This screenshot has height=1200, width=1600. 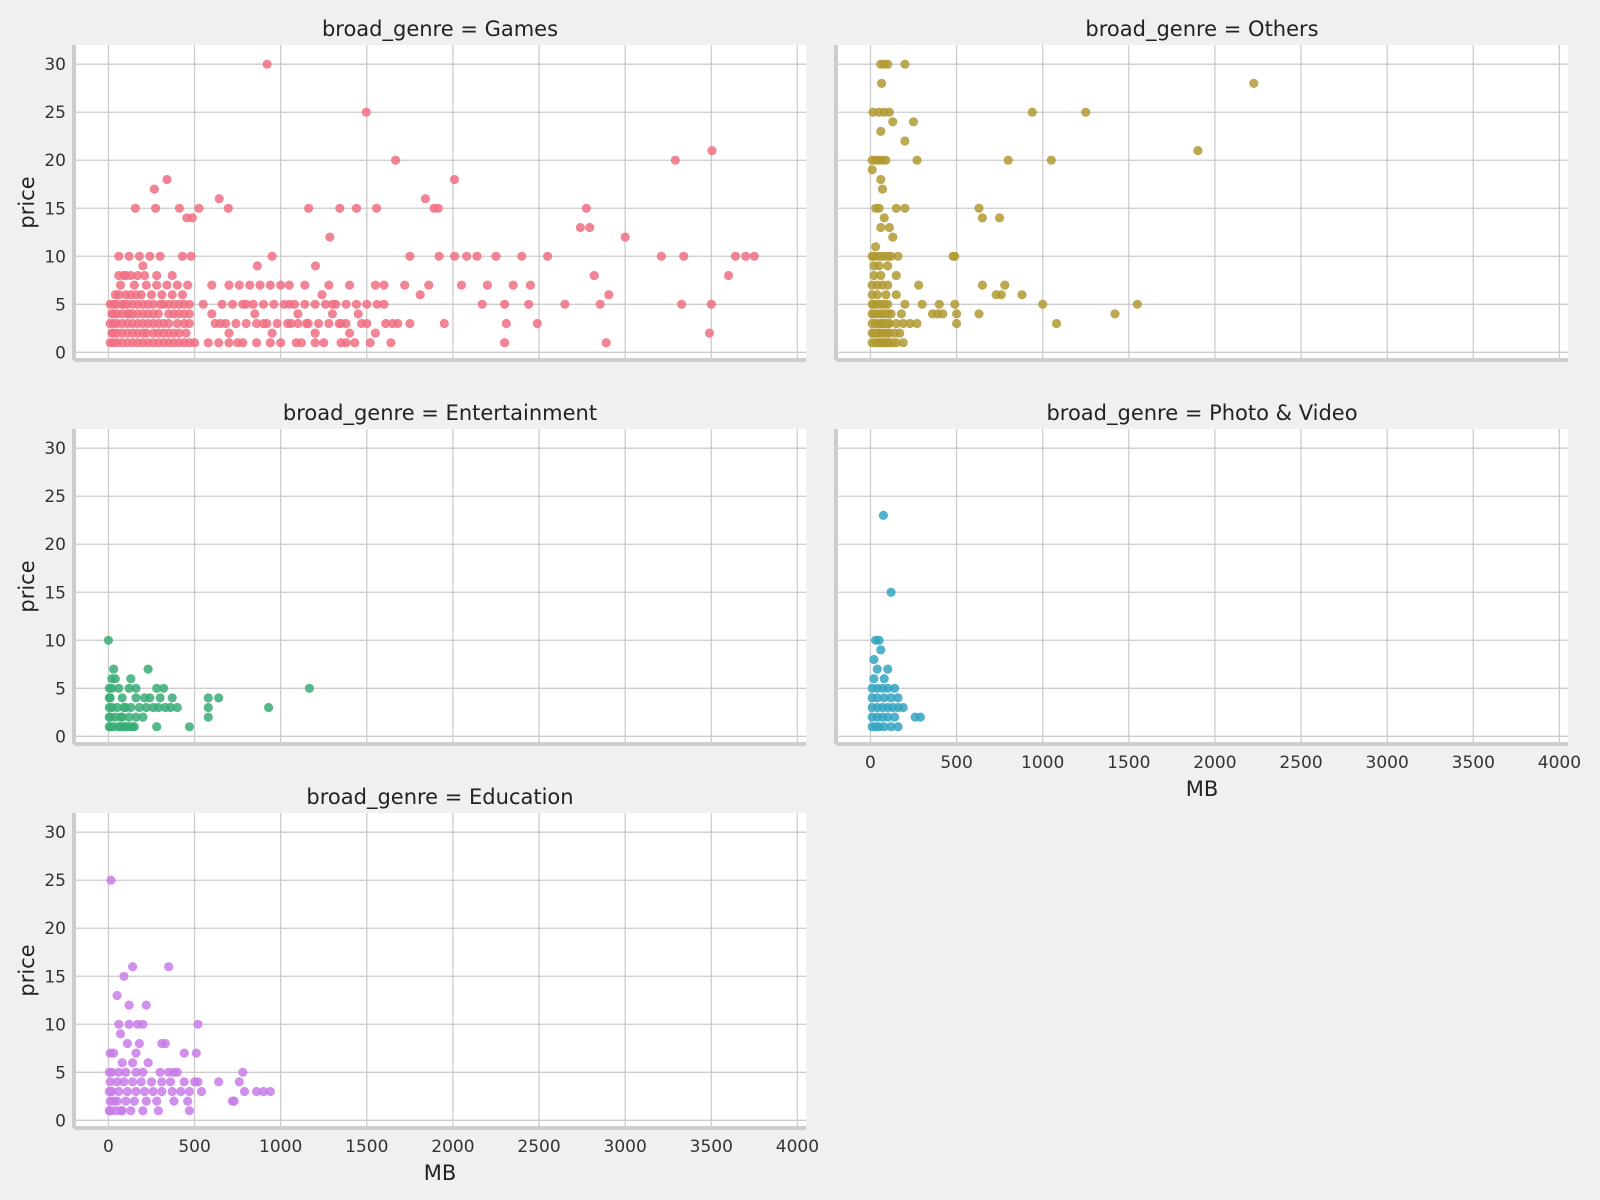 What do you see at coordinates (60, 1121) in the screenshot?
I see `y-tick-label: 0` at bounding box center [60, 1121].